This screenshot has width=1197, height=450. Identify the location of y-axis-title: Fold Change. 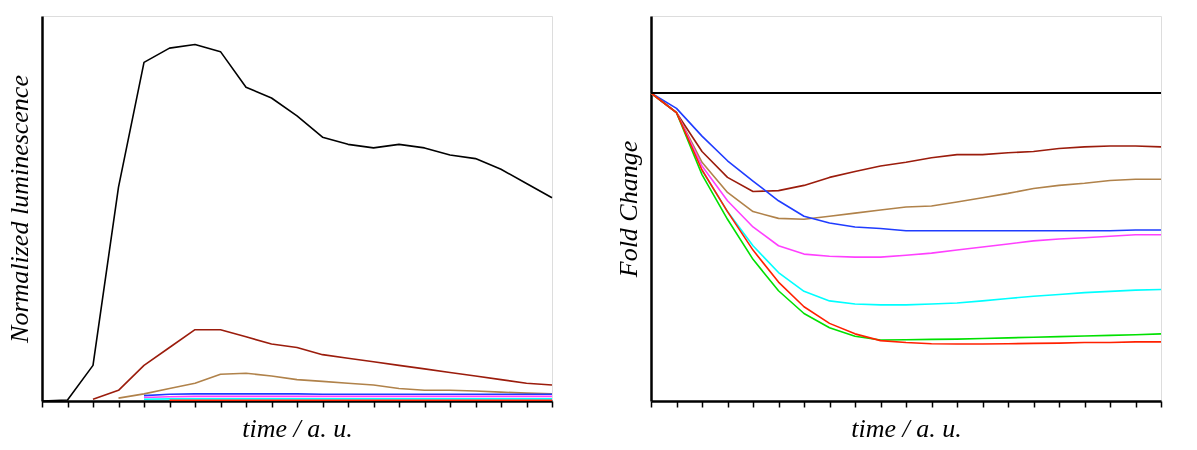
(628, 209).